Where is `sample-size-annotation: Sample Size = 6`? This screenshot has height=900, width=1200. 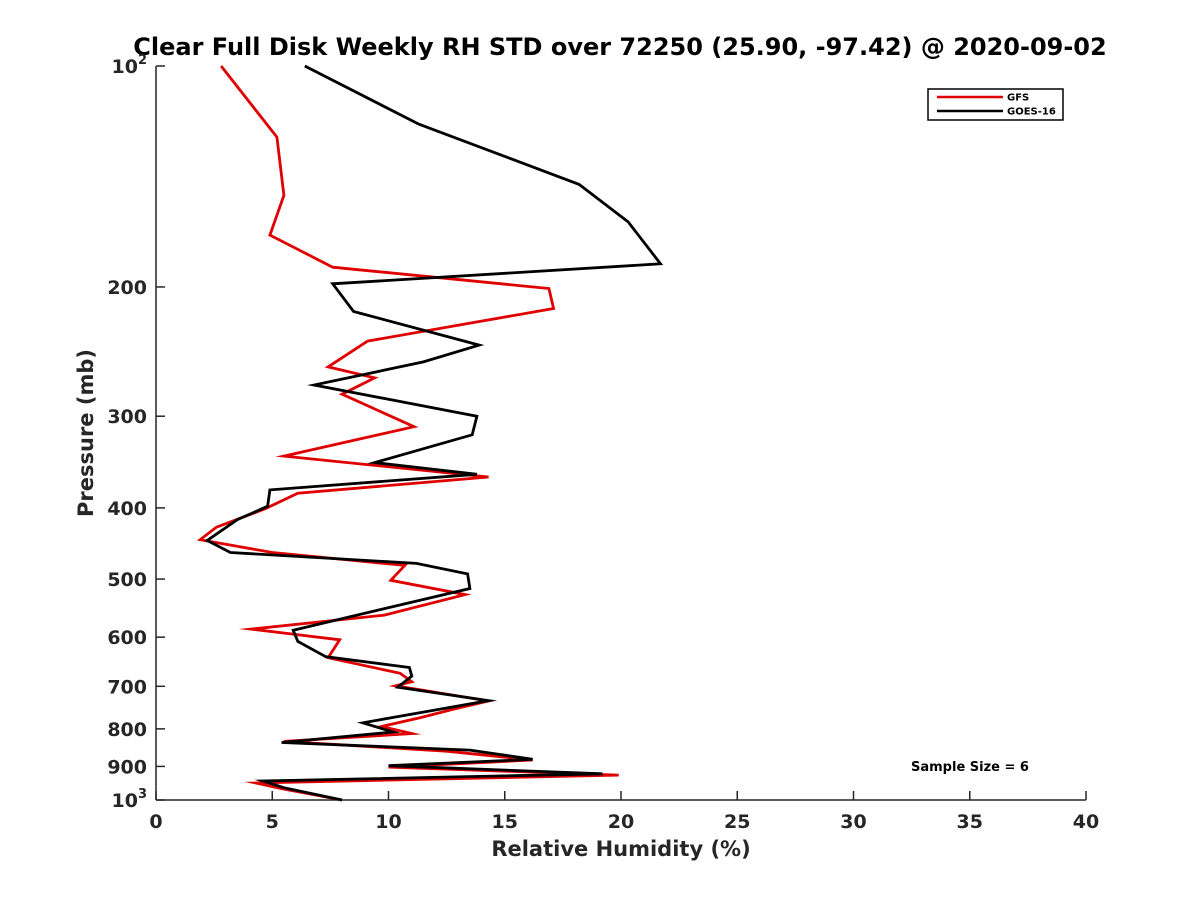
sample-size-annotation: Sample Size = 6 is located at coordinates (970, 767).